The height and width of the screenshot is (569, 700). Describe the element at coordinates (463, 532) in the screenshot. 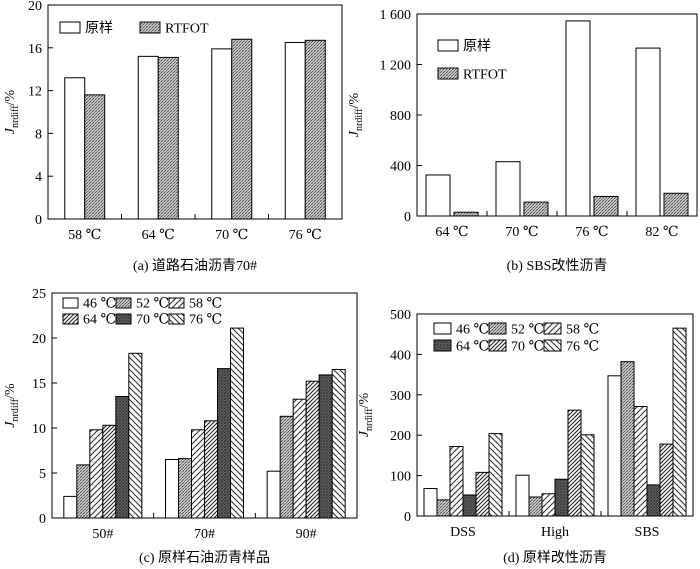

I see `x-tick-label: DSS` at that location.